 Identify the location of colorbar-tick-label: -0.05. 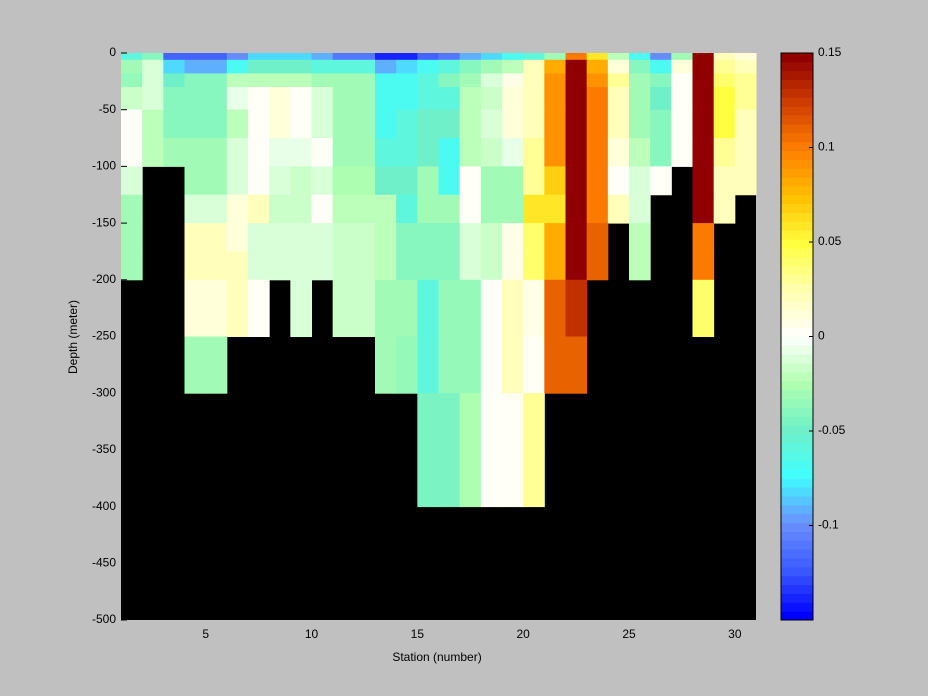
(832, 430).